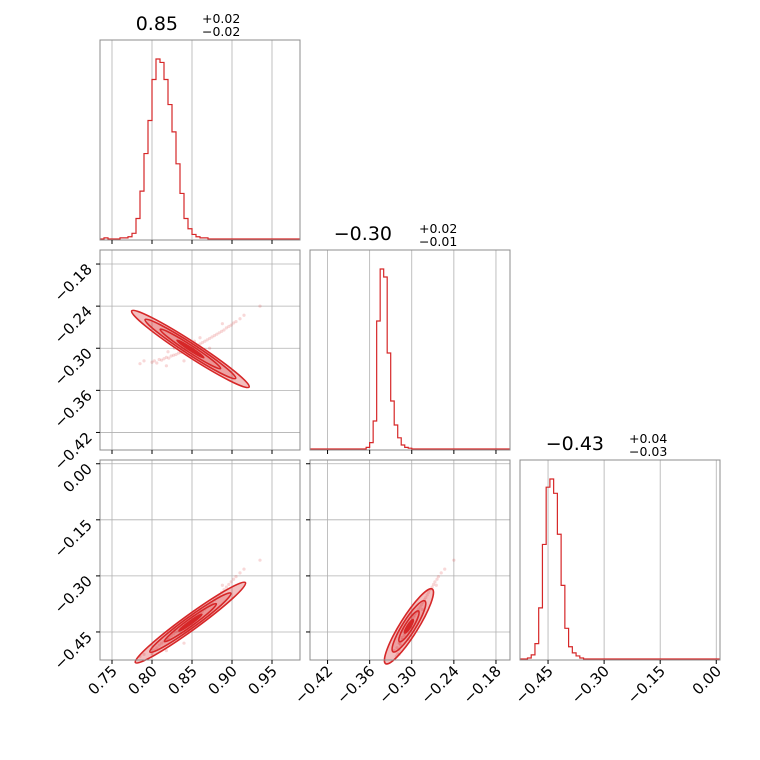  What do you see at coordinates (482, 684) in the screenshot?
I see `x-tick-label: −0.18` at bounding box center [482, 684].